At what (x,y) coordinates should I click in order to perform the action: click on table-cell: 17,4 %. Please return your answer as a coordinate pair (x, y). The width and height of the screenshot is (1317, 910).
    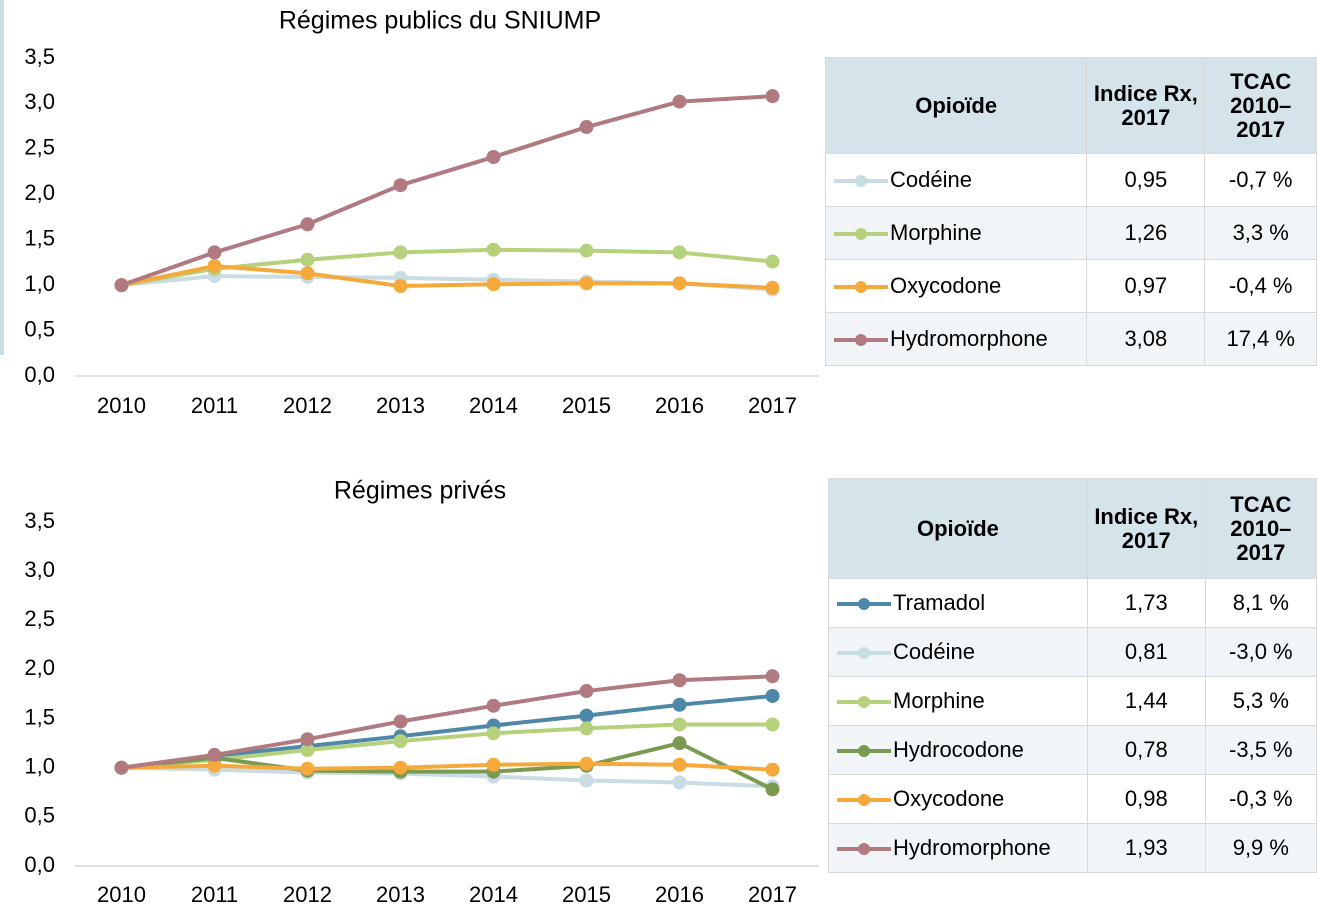
    Looking at the image, I should click on (1260, 339).